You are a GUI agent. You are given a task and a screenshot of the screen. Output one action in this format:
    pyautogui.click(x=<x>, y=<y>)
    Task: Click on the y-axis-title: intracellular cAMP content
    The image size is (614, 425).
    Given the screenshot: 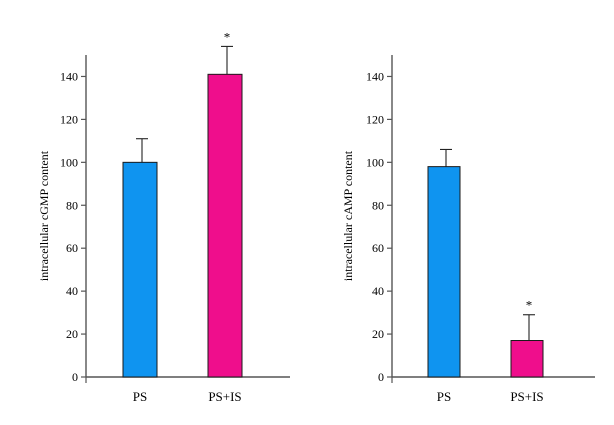 What is the action you would take?
    pyautogui.click(x=348, y=215)
    